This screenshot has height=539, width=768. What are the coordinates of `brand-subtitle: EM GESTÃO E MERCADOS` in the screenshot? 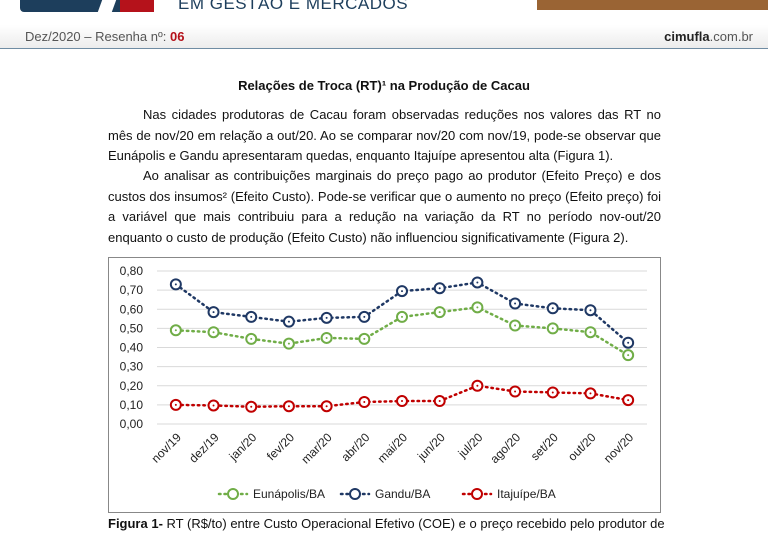 It's located at (293, 6).